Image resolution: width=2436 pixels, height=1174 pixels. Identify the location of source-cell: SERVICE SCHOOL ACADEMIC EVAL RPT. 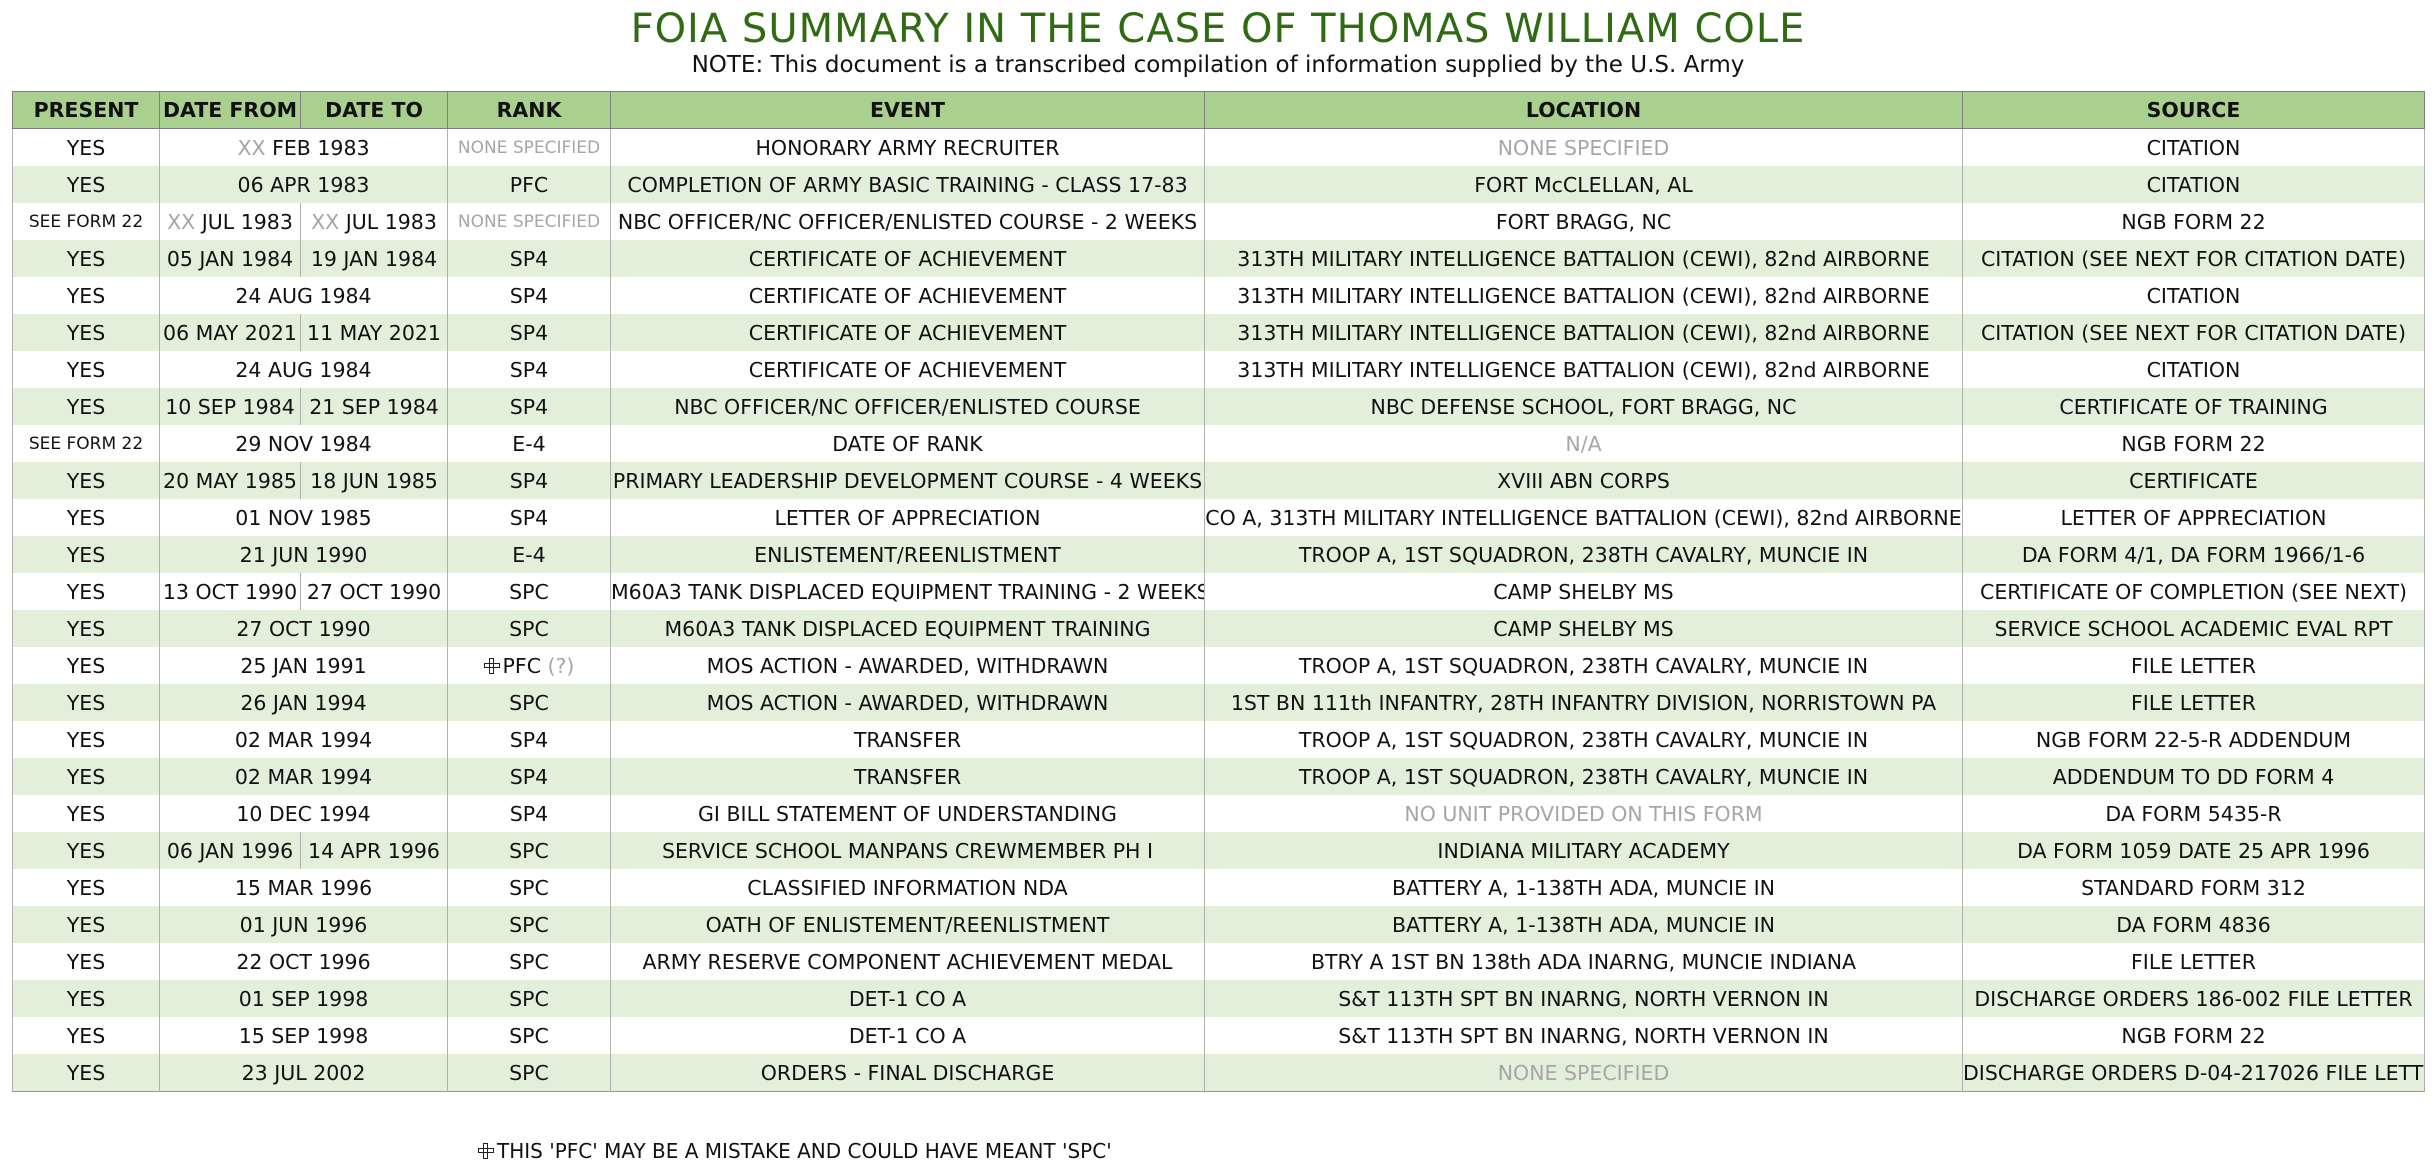
(2193, 628).